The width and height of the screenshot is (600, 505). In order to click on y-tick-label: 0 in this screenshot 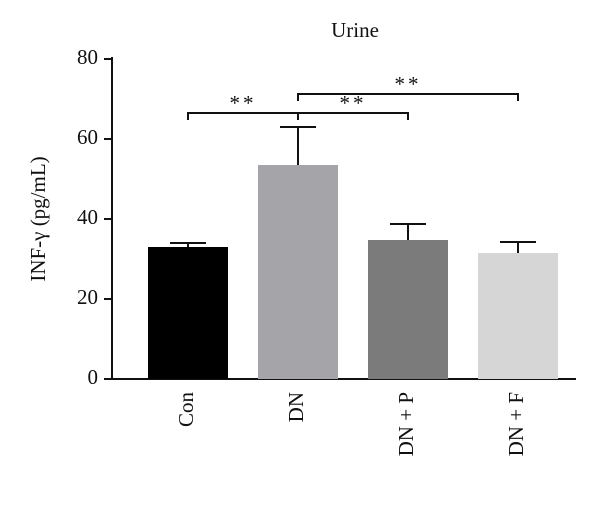, I will do `click(93, 377)`.